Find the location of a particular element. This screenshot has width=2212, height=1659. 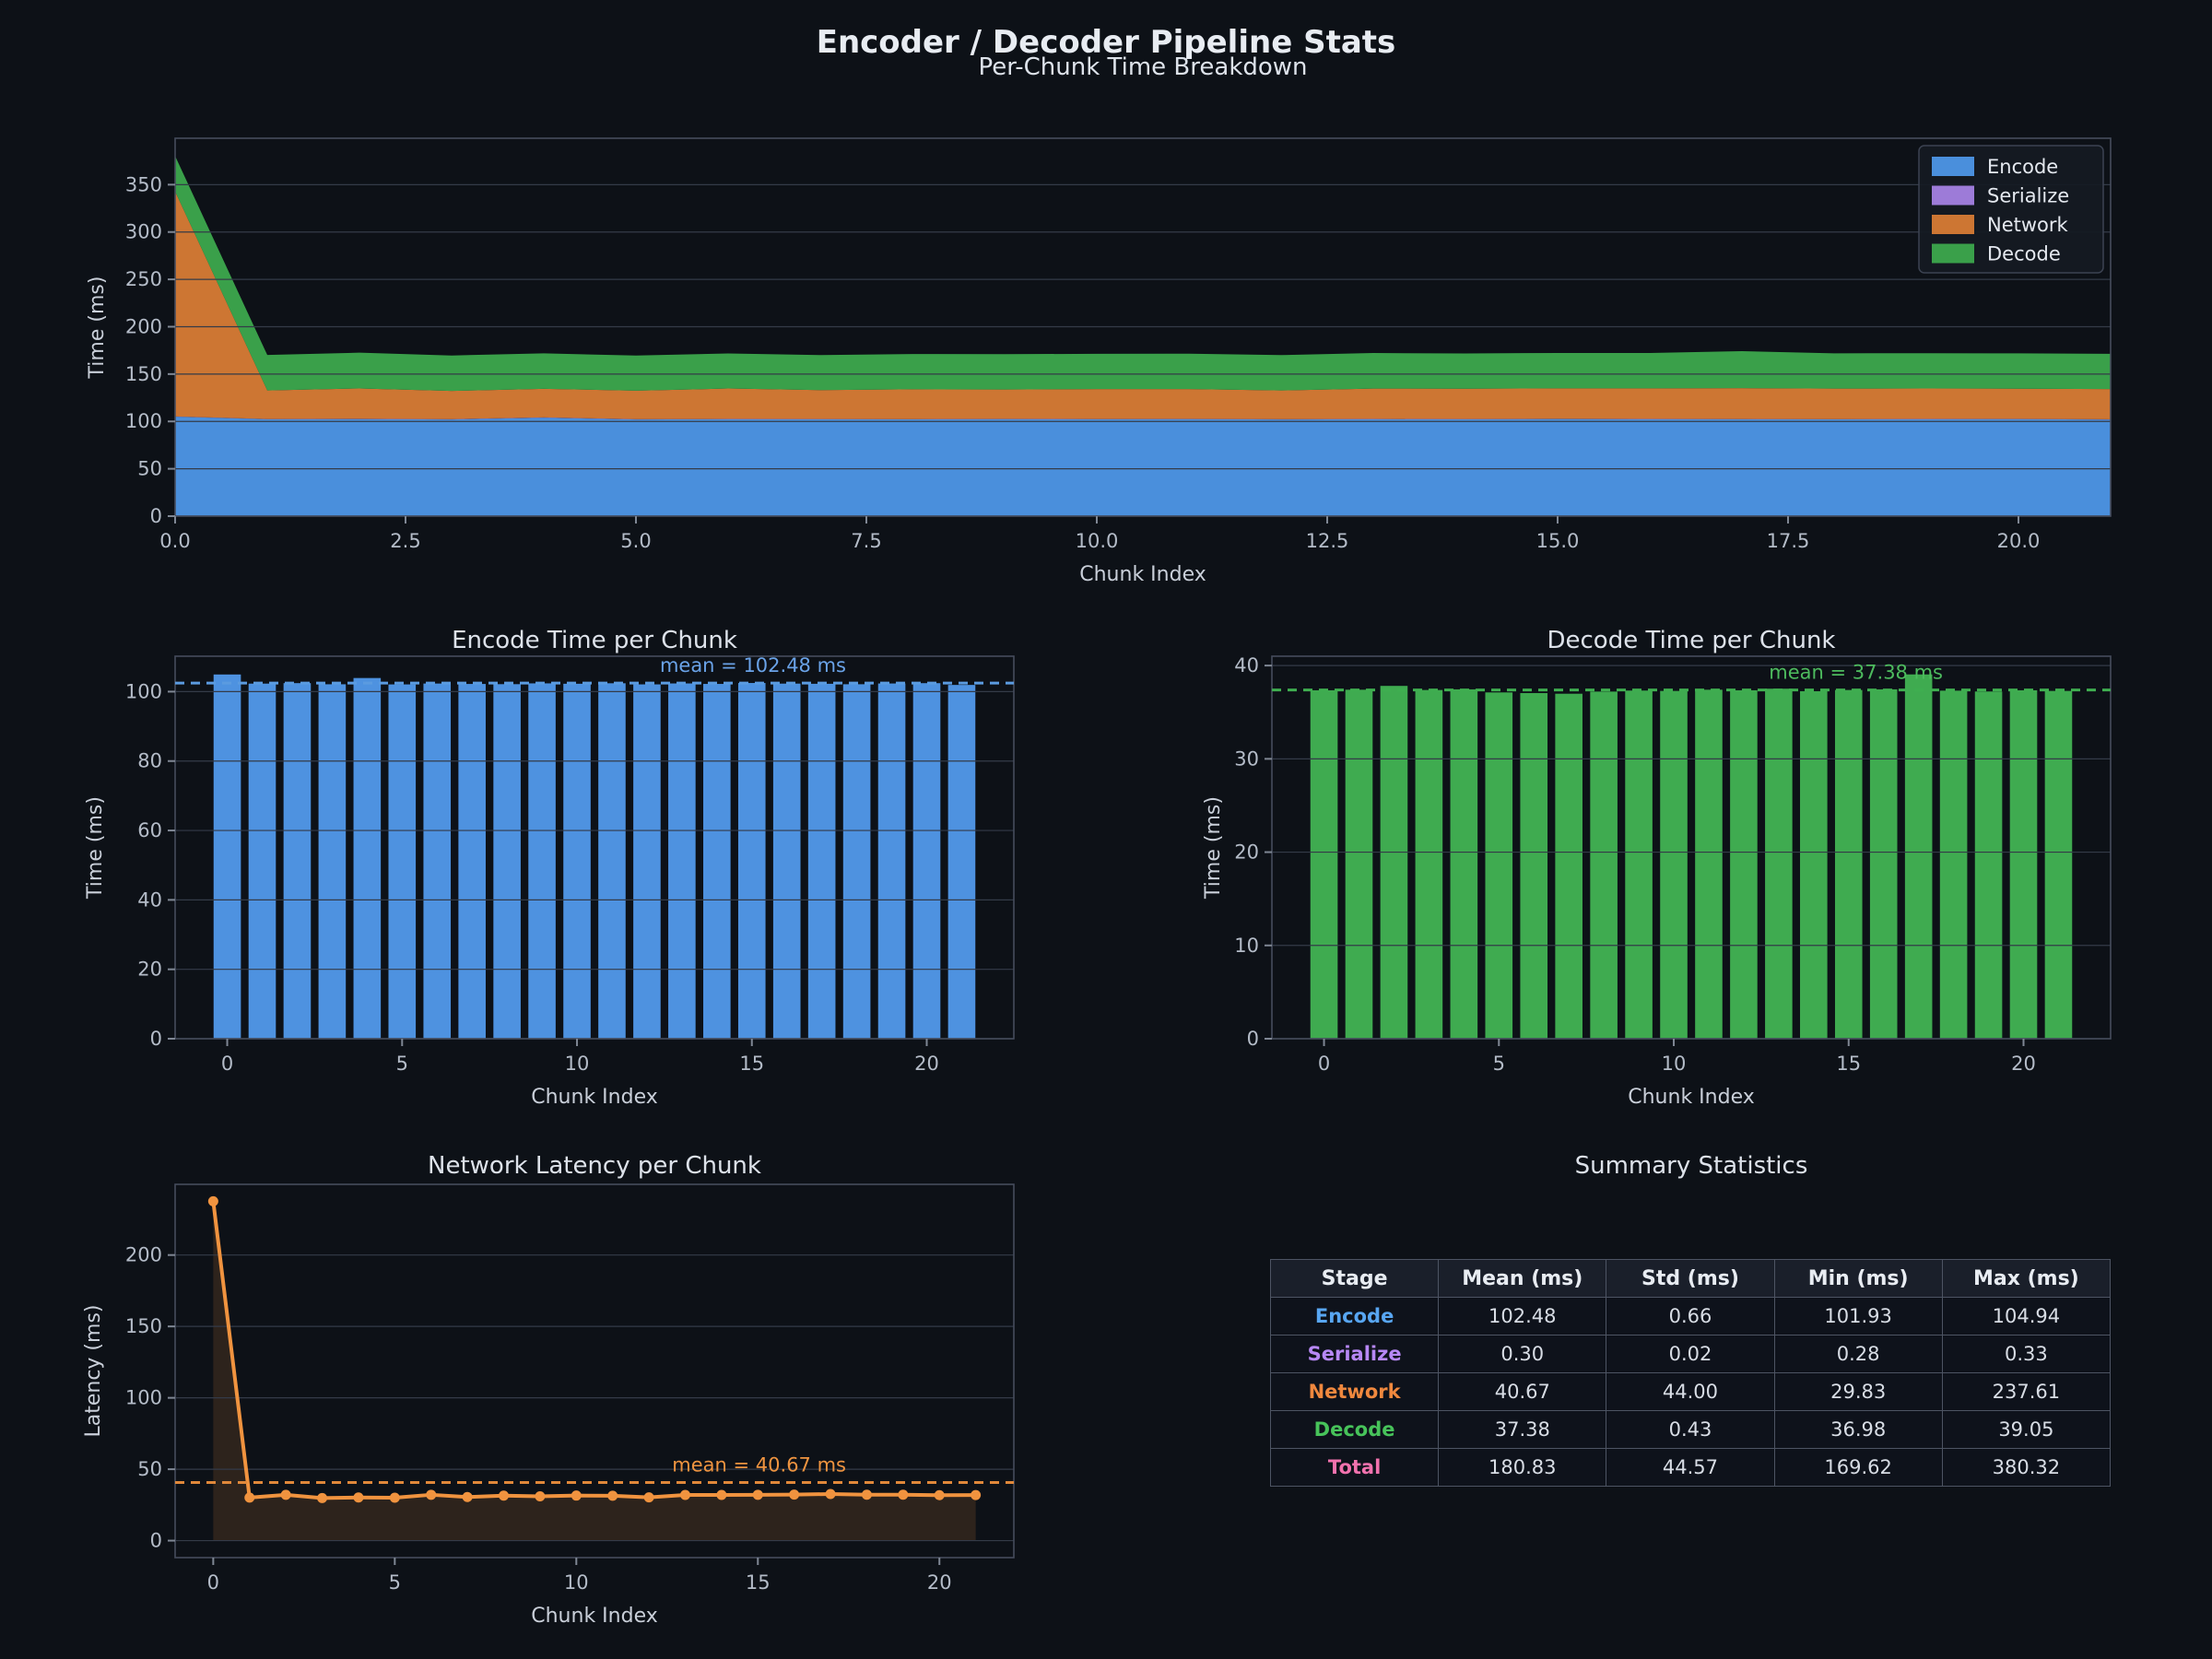

encode-bars is located at coordinates (594, 856).